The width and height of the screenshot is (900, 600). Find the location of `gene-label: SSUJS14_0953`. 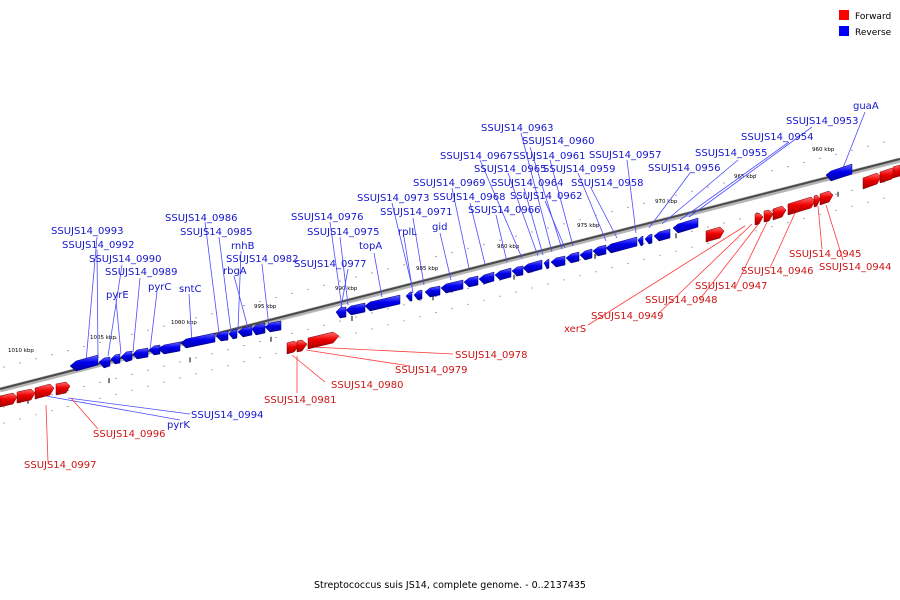

gene-label: SSUJS14_0953 is located at coordinates (822, 121).